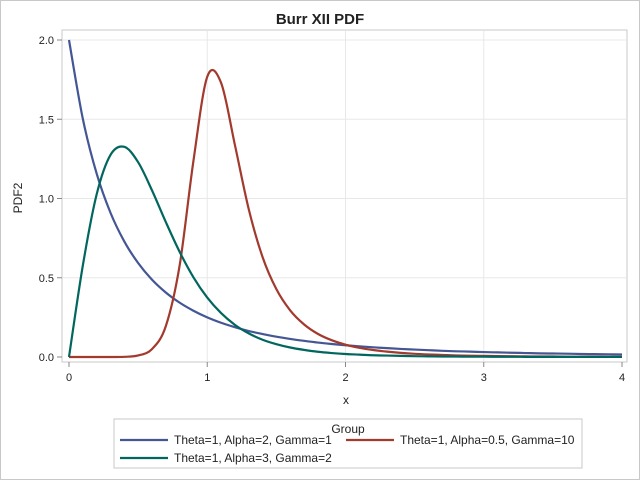 This screenshot has width=640, height=484. Describe the element at coordinates (253, 458) in the screenshot. I see `legend-label: Theta=1, Alpha=3, Gamma=2` at that location.